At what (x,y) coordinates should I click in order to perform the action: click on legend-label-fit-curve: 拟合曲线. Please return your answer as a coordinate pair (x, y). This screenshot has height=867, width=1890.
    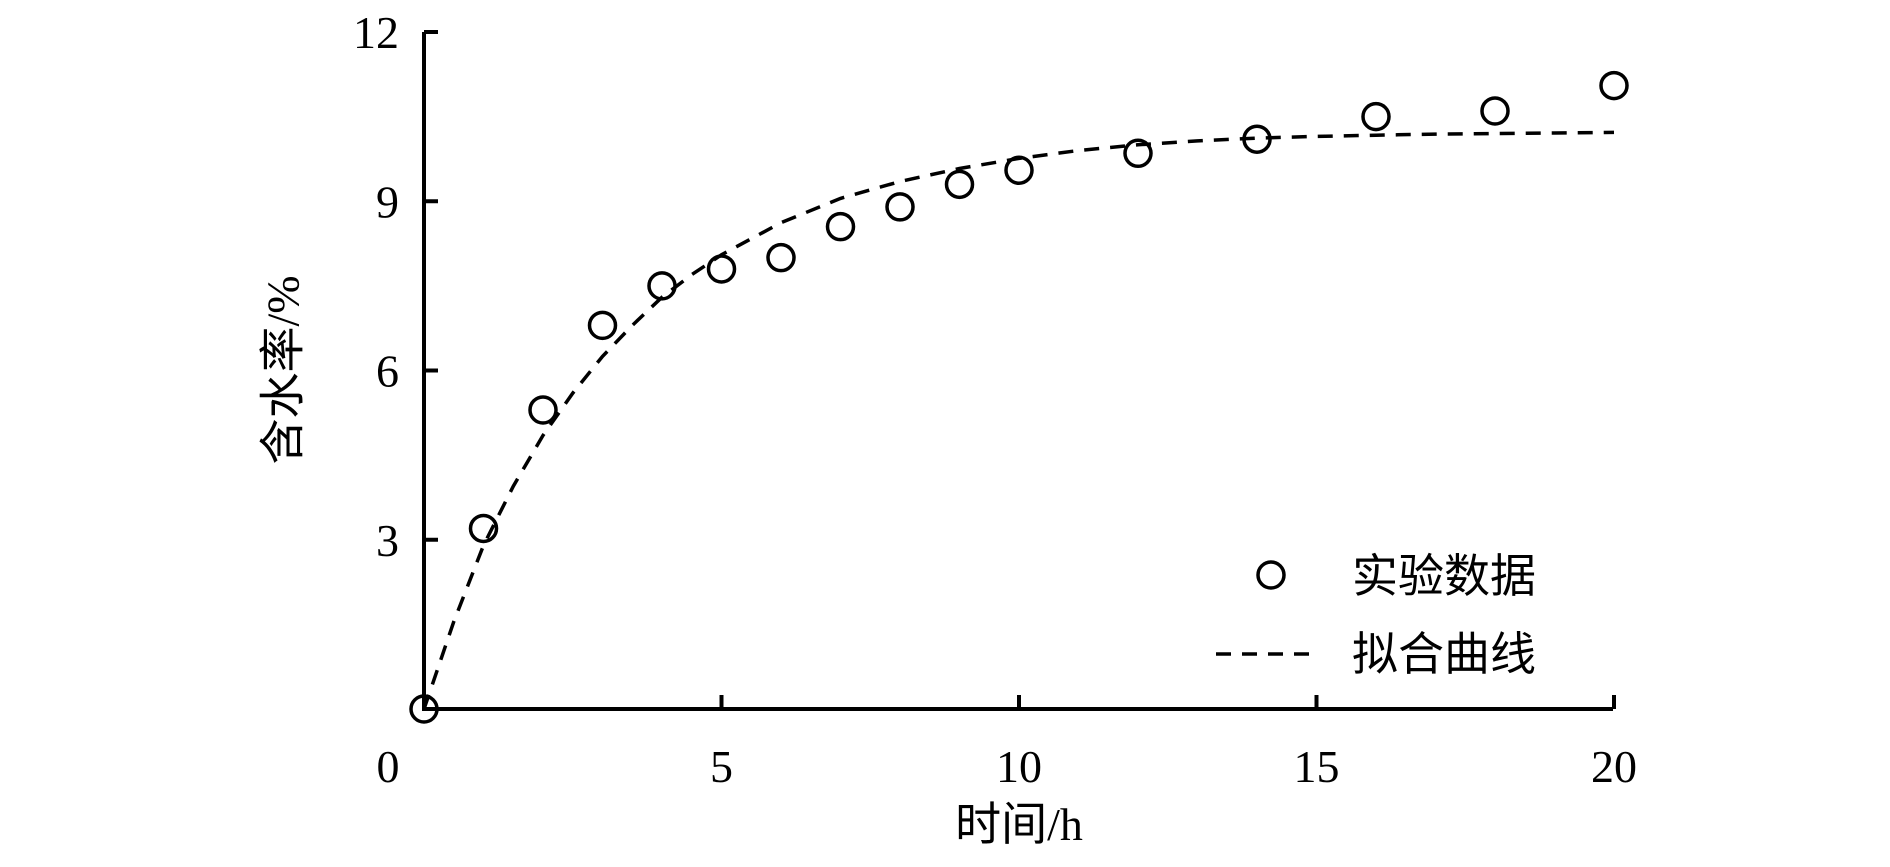
    Looking at the image, I should click on (1444, 654).